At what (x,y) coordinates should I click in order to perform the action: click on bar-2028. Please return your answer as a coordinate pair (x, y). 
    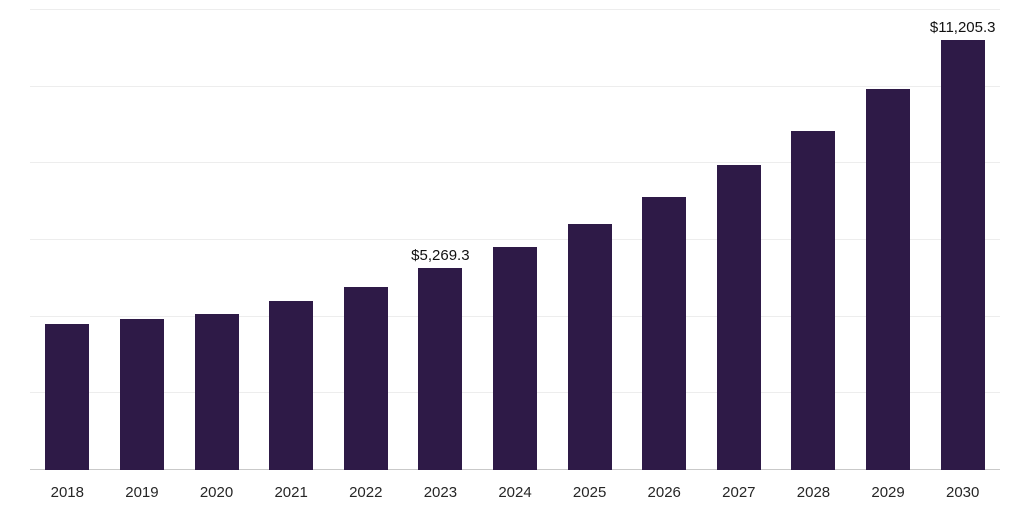
    Looking at the image, I should click on (813, 300).